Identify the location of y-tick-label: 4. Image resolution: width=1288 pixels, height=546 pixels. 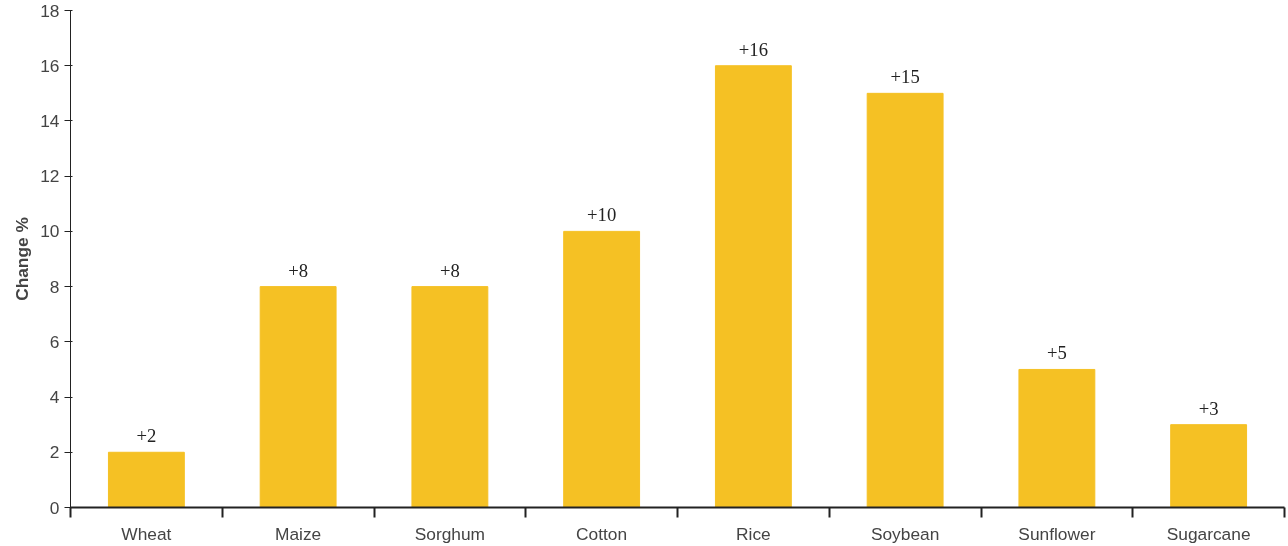
(54, 397).